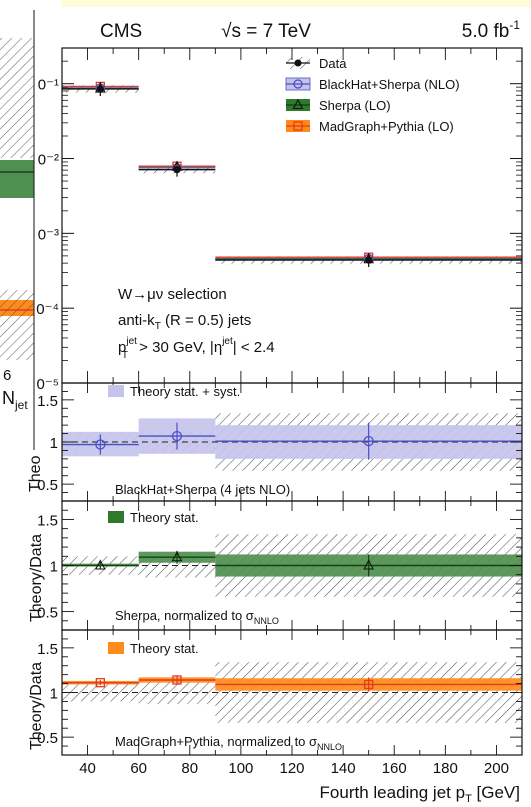 The width and height of the screenshot is (531, 807). What do you see at coordinates (138, 768) in the screenshot?
I see `x-tick-label: 60` at bounding box center [138, 768].